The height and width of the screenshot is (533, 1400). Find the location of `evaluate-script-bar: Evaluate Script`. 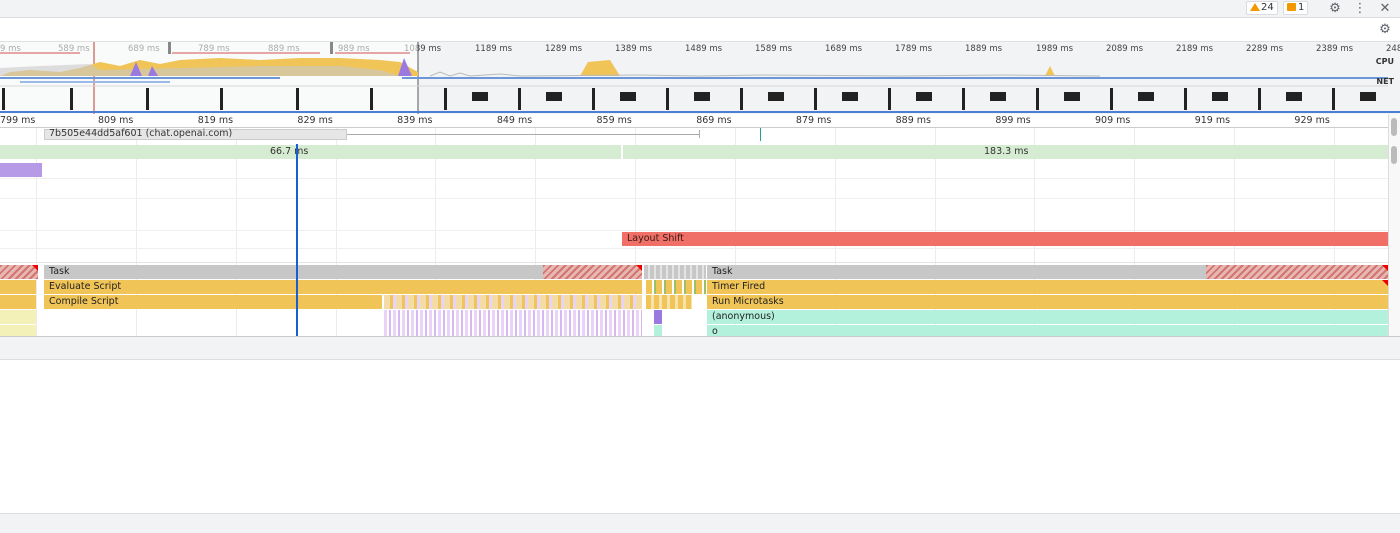

evaluate-script-bar: Evaluate Script is located at coordinates (343, 287).